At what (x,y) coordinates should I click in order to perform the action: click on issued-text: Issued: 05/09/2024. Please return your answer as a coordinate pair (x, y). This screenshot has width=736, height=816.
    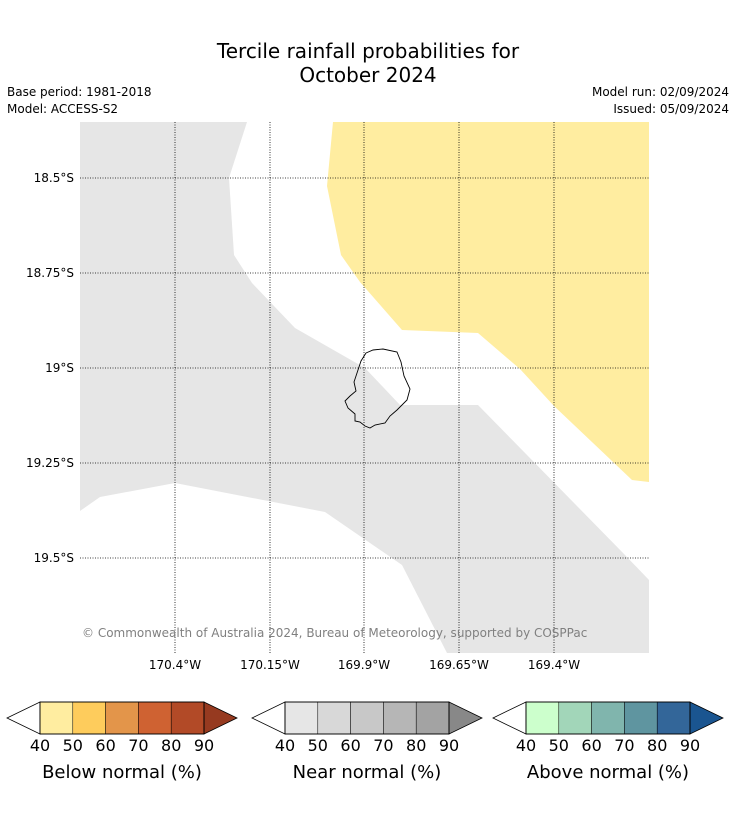
    Looking at the image, I should click on (671, 109).